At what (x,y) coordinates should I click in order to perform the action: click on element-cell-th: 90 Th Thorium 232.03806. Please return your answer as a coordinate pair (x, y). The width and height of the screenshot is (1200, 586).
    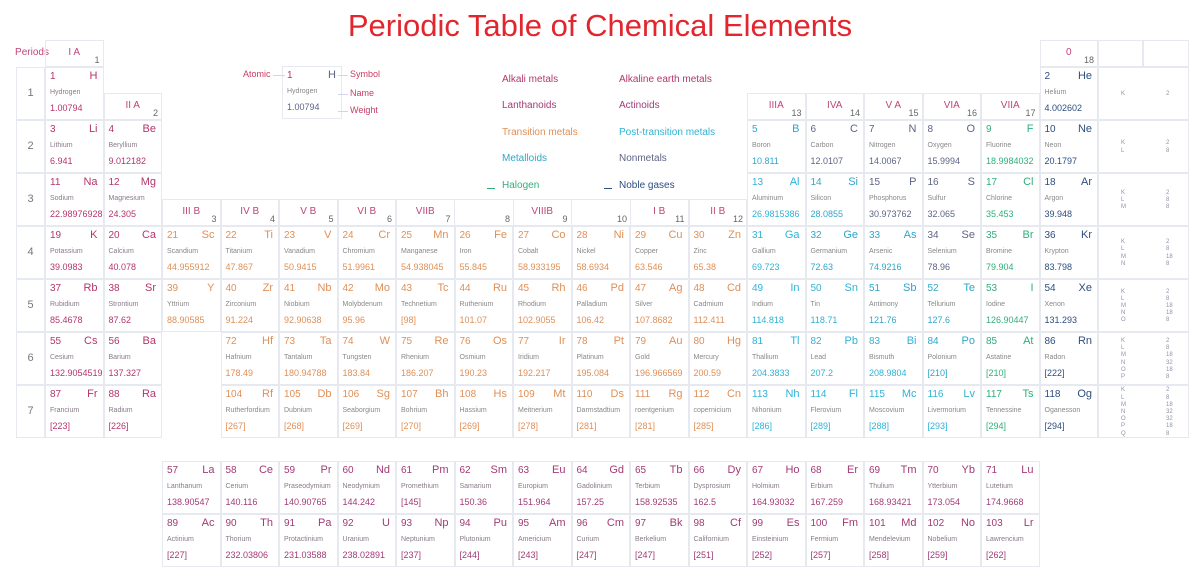
    Looking at the image, I should click on (249, 540).